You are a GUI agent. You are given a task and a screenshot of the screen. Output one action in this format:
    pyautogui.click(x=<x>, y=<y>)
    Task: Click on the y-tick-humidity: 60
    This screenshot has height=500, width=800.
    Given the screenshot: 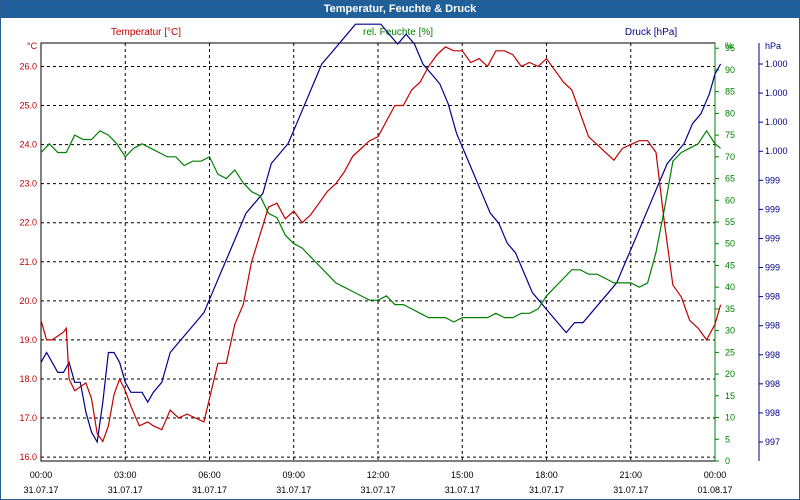 What is the action you would take?
    pyautogui.click(x=730, y=200)
    